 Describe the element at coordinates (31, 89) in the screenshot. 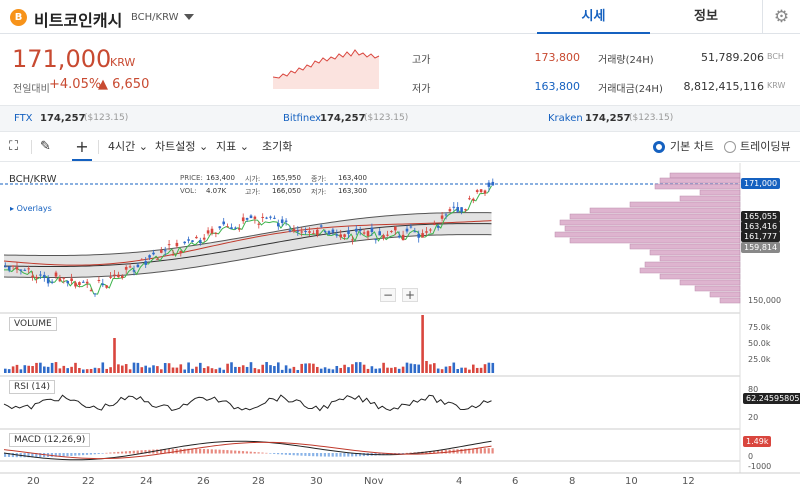

I see `change-label: 전일대비` at that location.